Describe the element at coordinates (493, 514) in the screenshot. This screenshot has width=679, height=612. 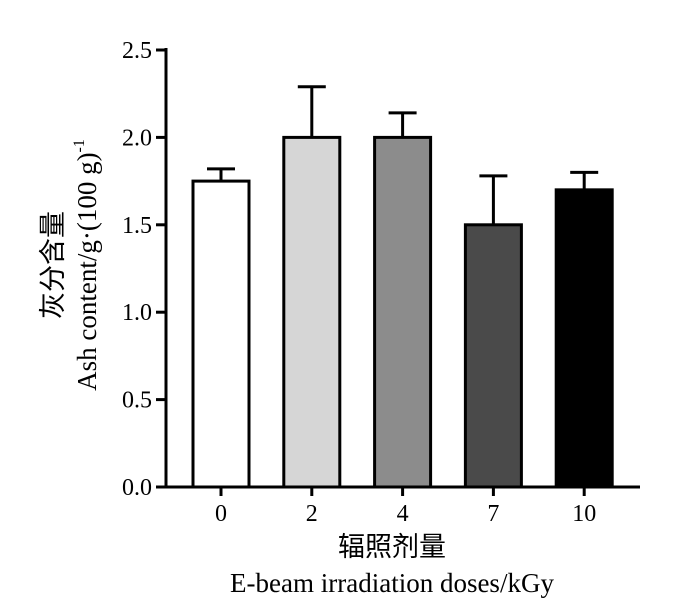
I see `x-tick-label: 7` at that location.